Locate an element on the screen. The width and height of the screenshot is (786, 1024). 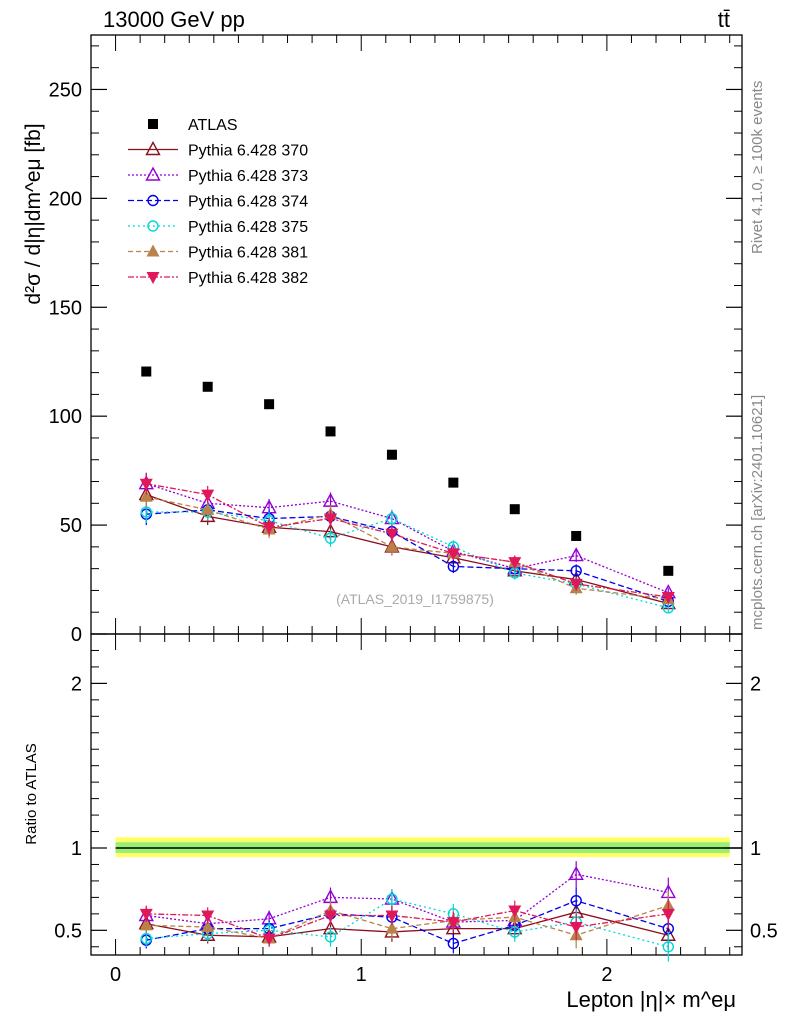
analysis-watermark: (ATLAS_2019_I1759875) is located at coordinates (415, 599).